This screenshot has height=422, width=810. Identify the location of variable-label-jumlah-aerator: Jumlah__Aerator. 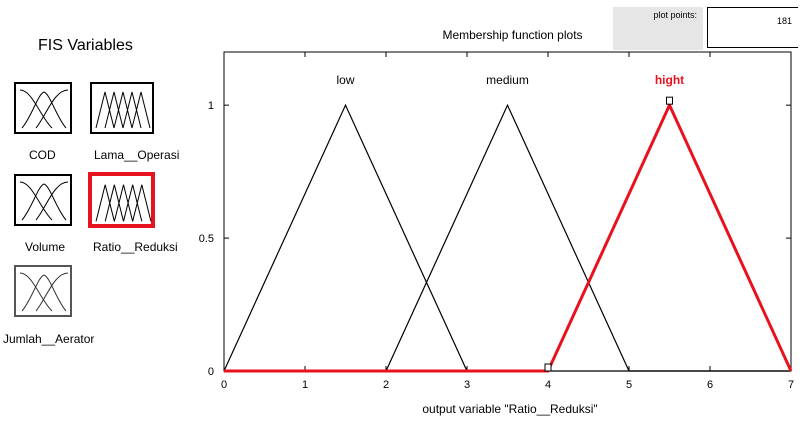
(49, 339).